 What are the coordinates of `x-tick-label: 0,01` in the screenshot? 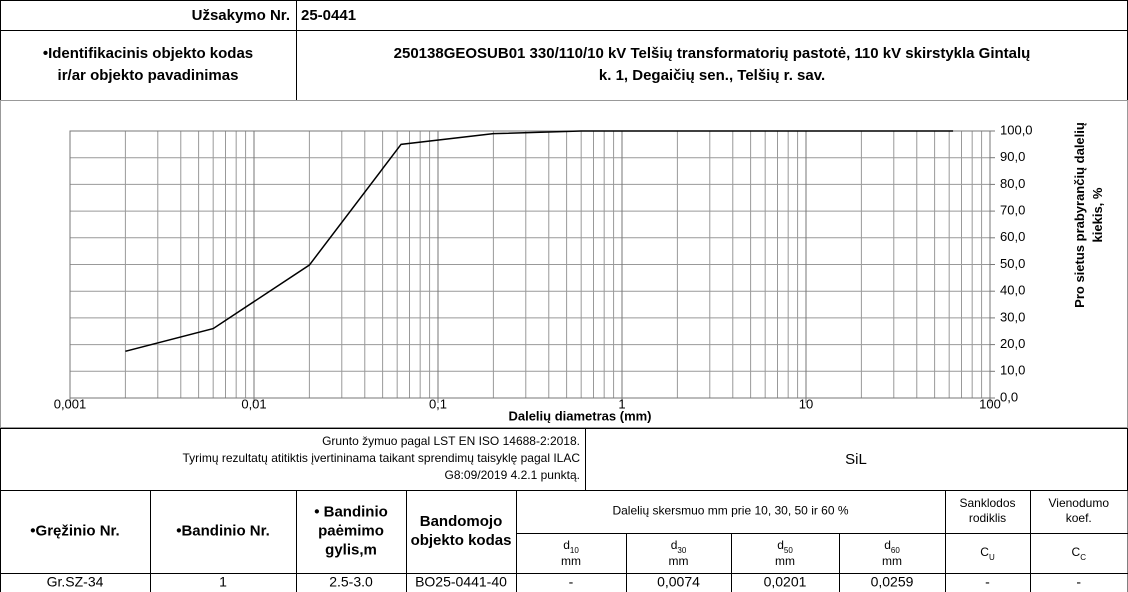 It's located at (253, 403).